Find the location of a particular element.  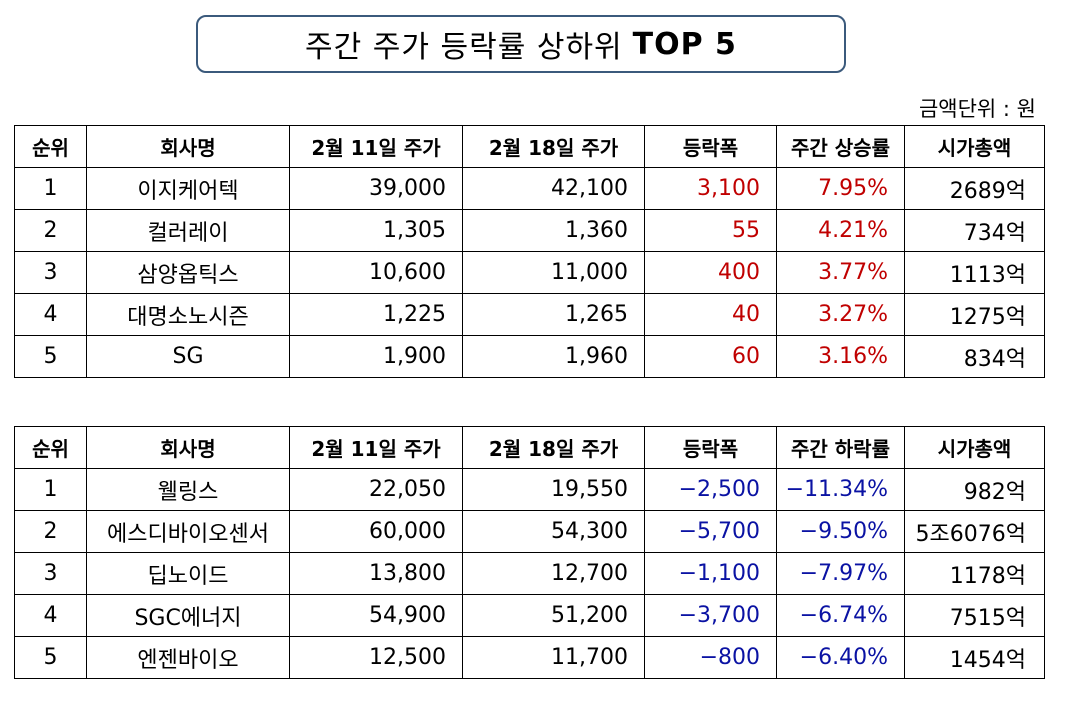

price-feb18-cell: 1,960 is located at coordinates (553, 356).